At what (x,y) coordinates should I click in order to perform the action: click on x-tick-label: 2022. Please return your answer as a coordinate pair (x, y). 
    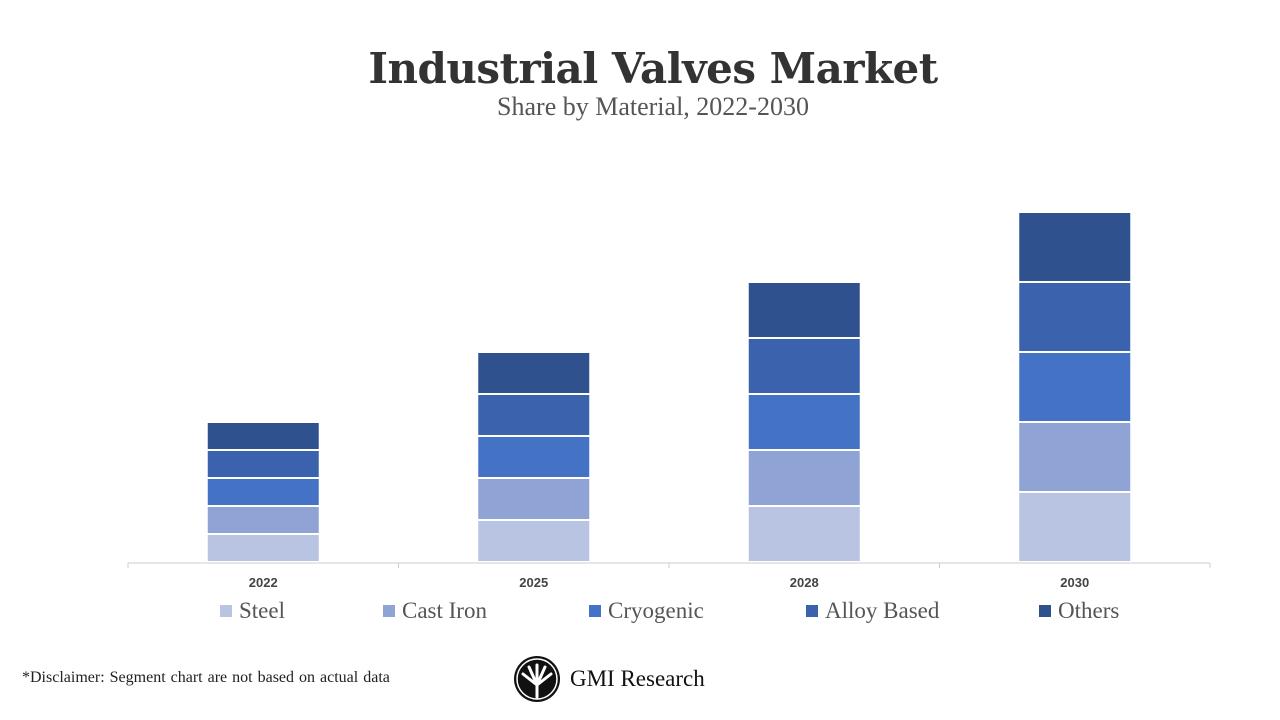
    Looking at the image, I should click on (263, 582).